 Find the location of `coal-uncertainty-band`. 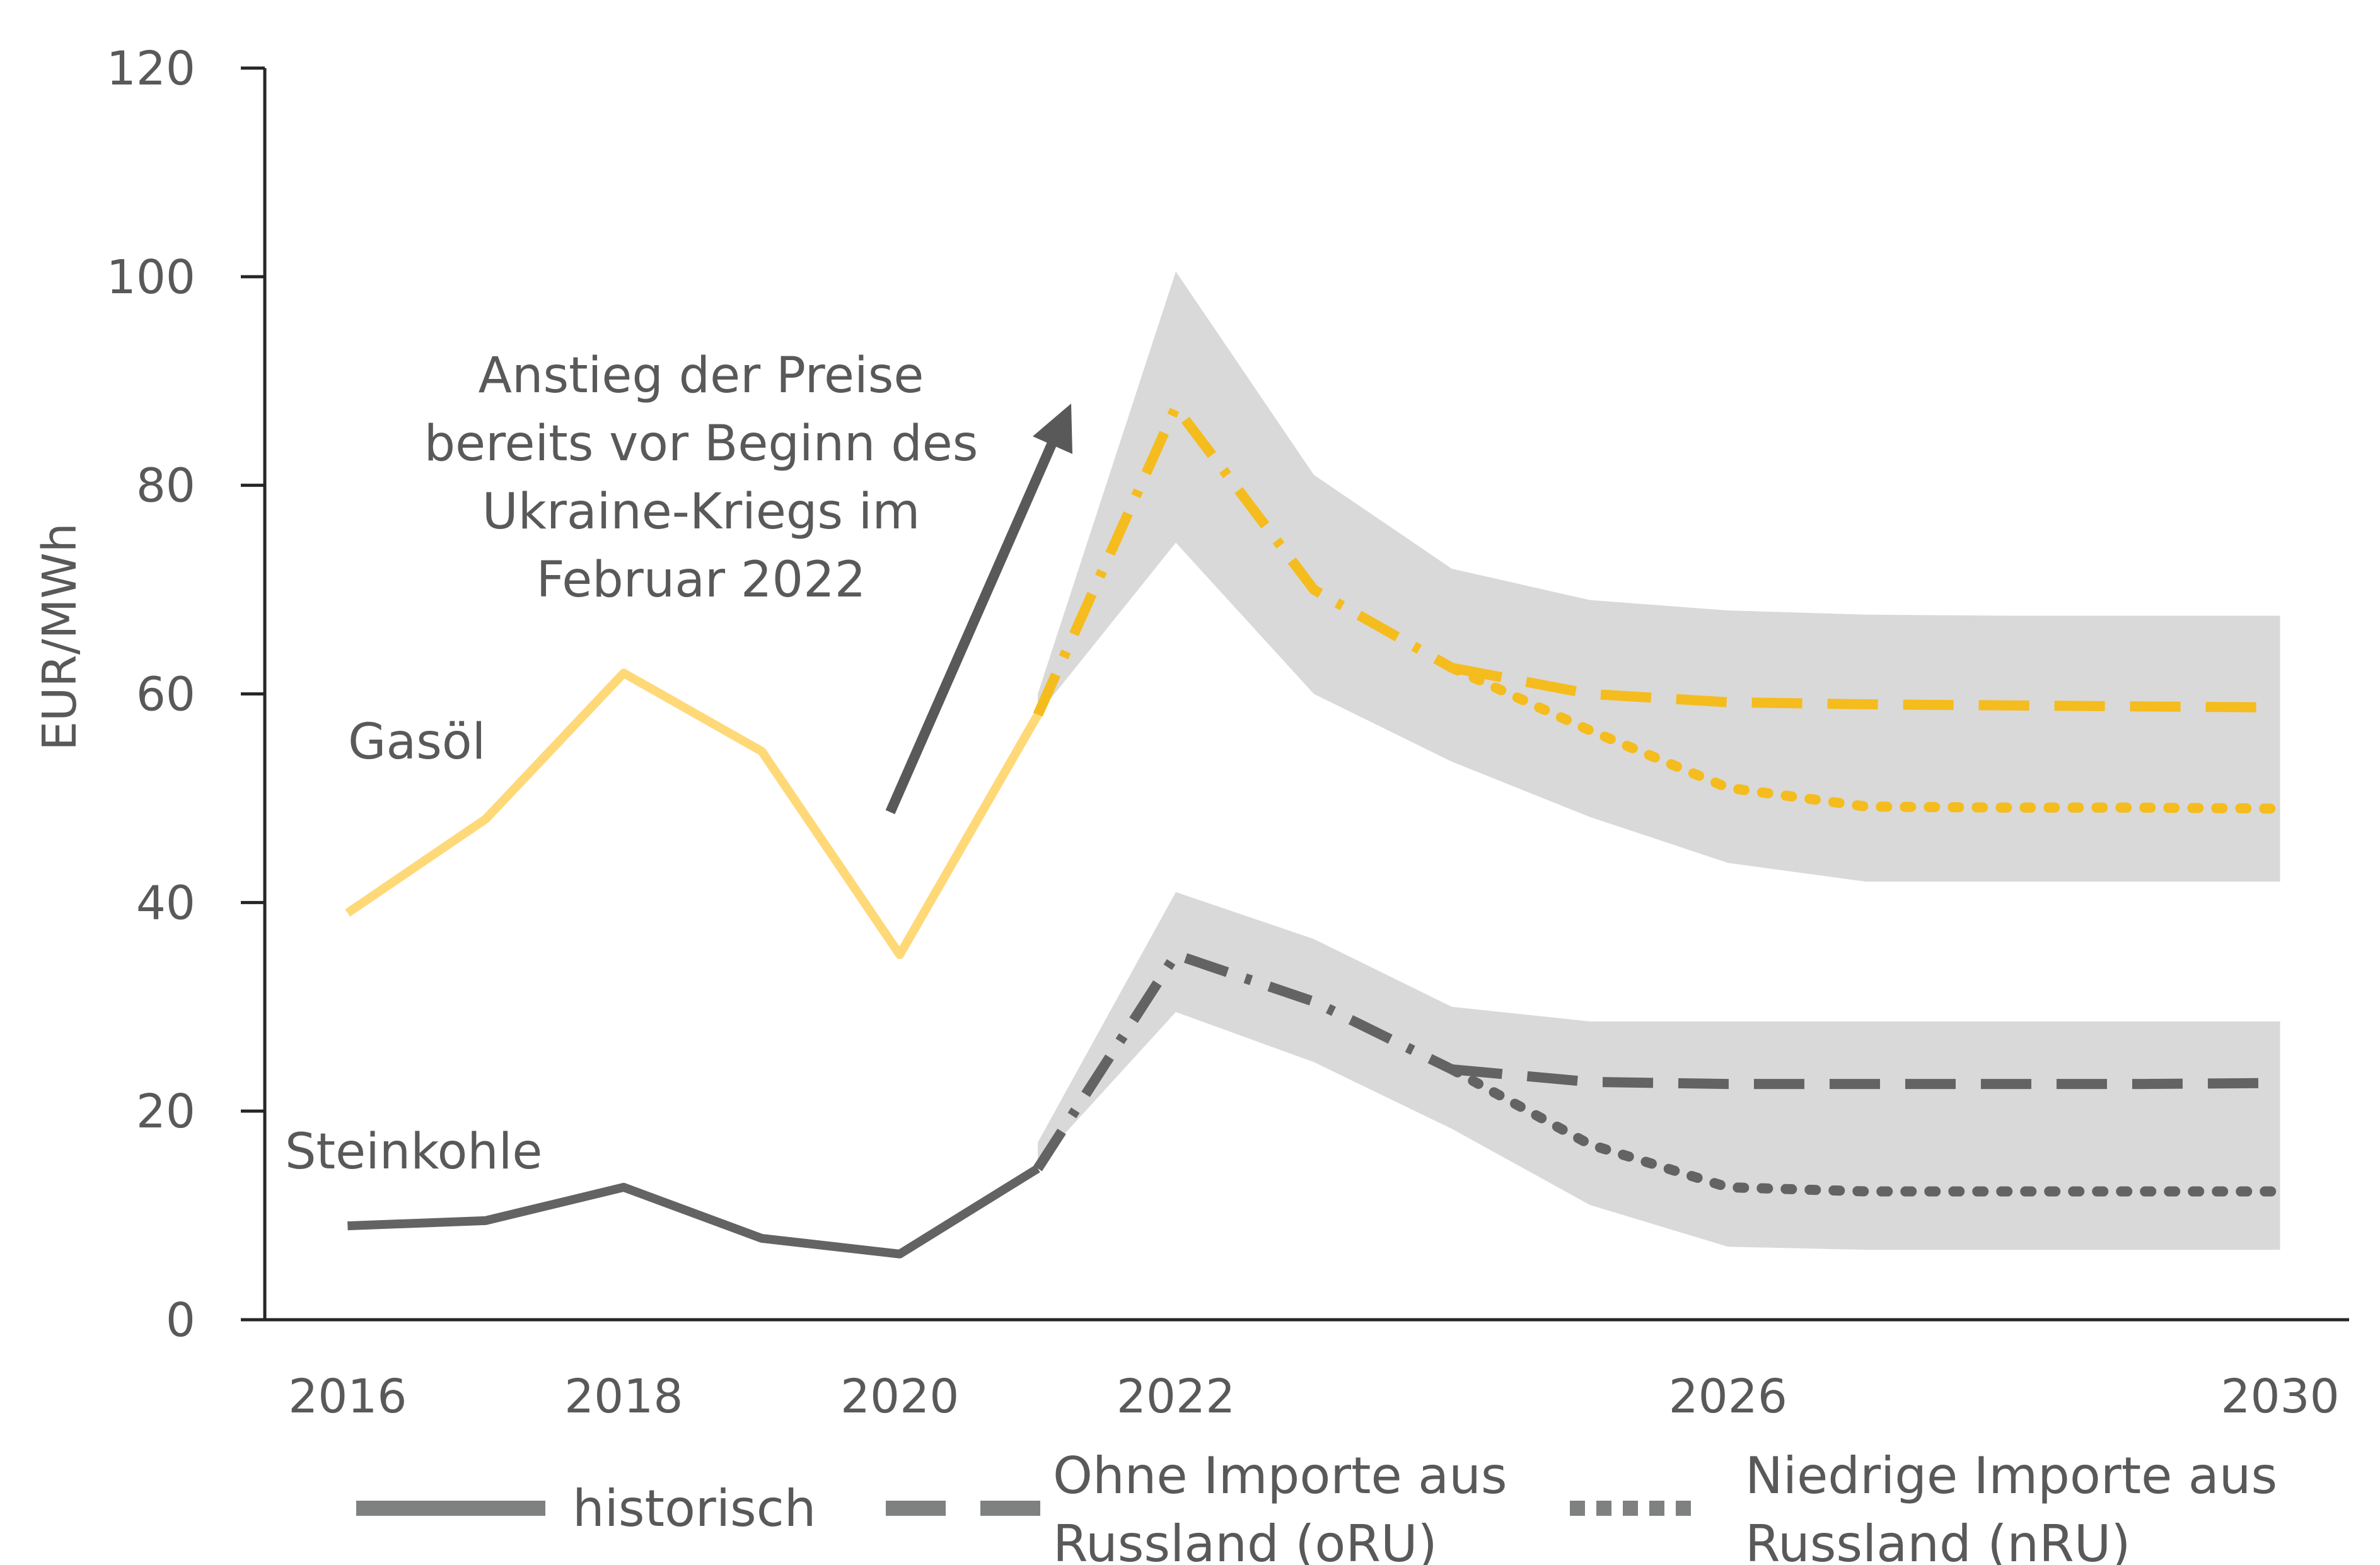

coal-uncertainty-band is located at coordinates (1659, 1071).